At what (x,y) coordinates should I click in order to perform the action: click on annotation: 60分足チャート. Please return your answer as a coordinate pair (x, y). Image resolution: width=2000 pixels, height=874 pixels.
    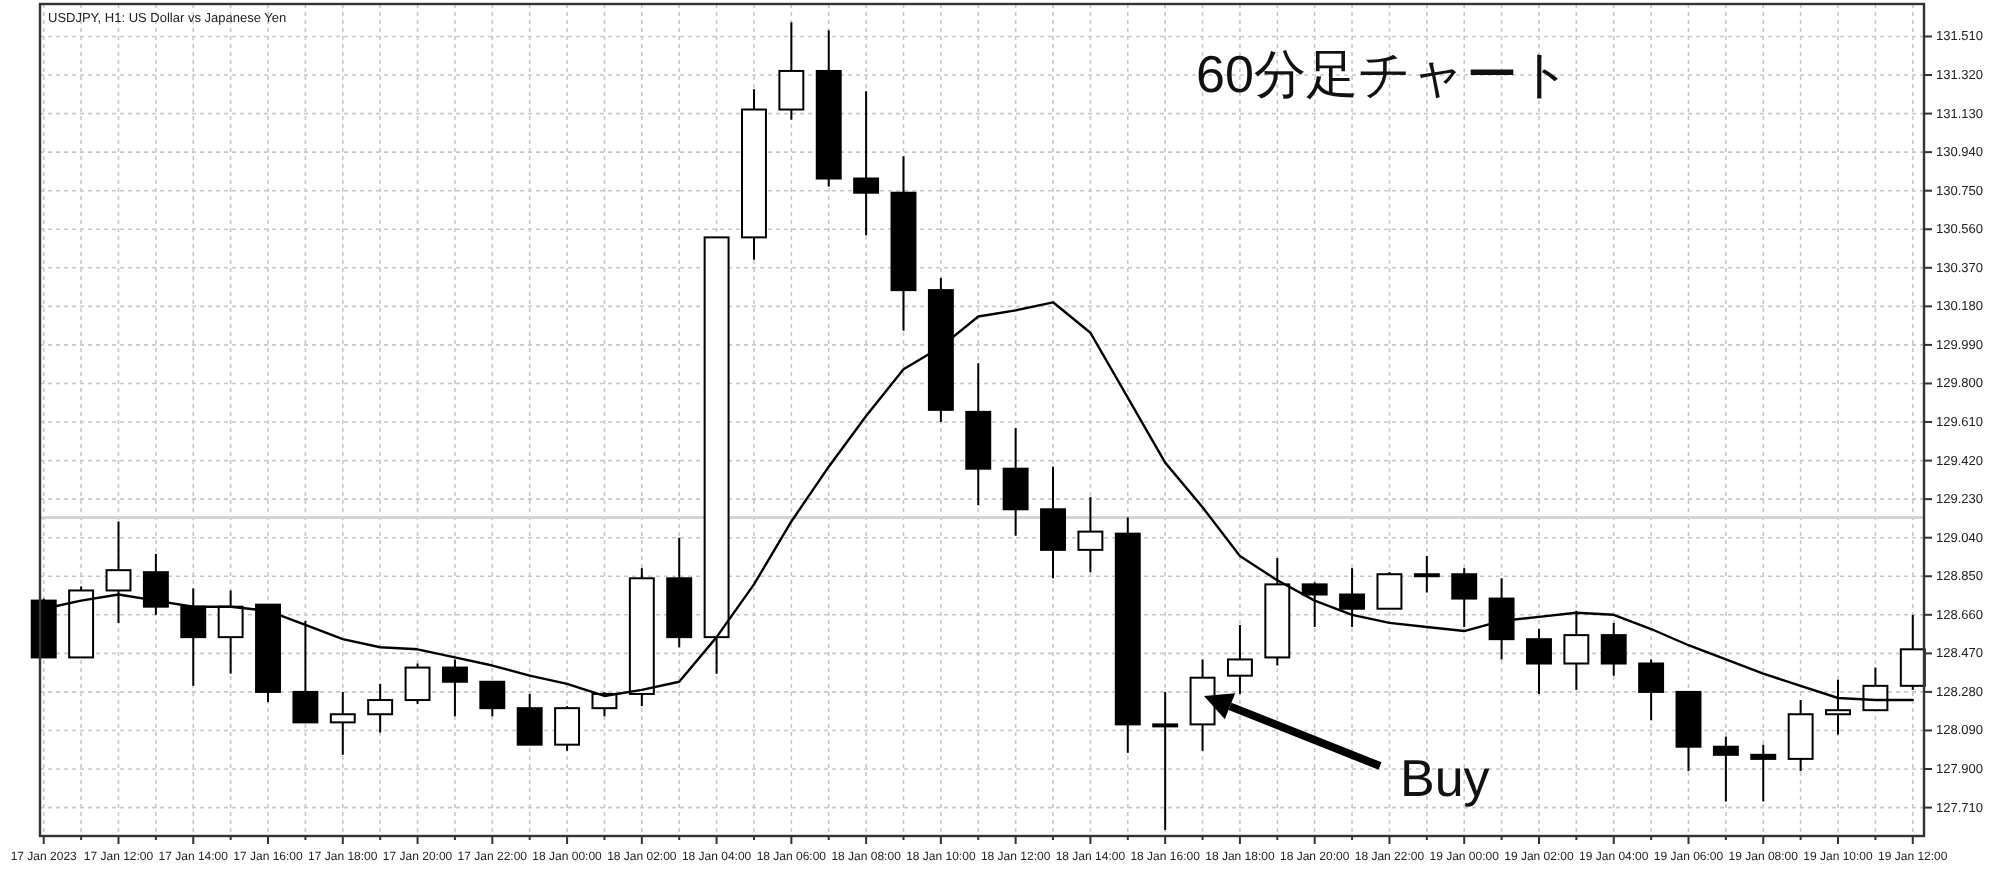
    Looking at the image, I should click on (1384, 74).